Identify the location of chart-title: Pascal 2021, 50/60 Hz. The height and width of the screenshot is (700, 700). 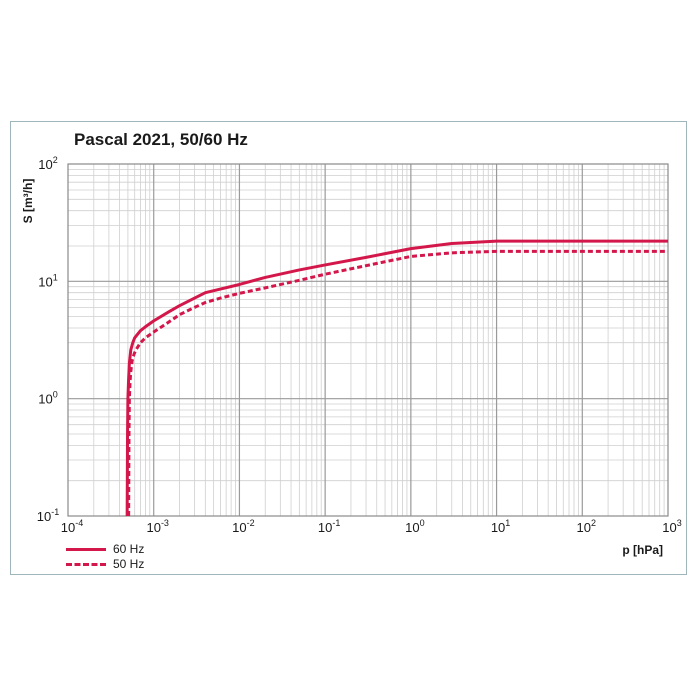
(161, 139).